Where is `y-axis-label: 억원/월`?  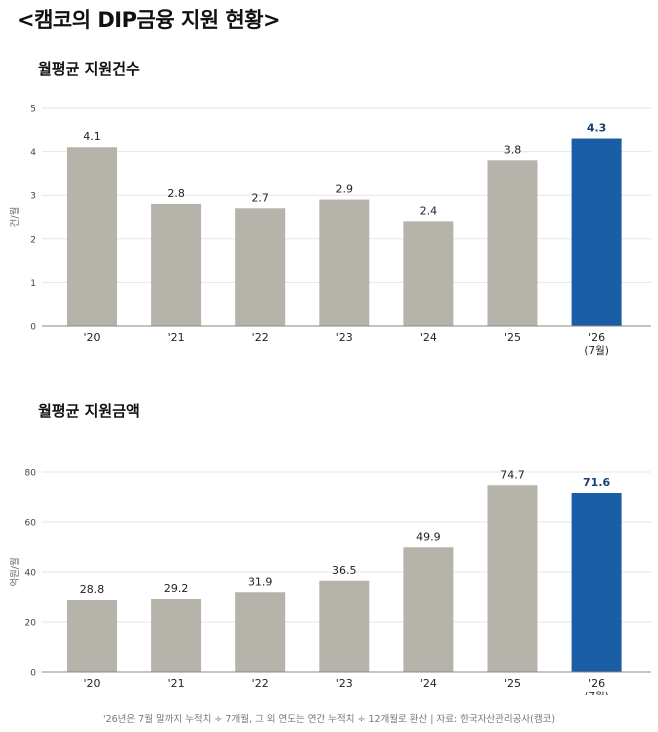
y-axis-label: 억원/월 is located at coordinates (15, 571).